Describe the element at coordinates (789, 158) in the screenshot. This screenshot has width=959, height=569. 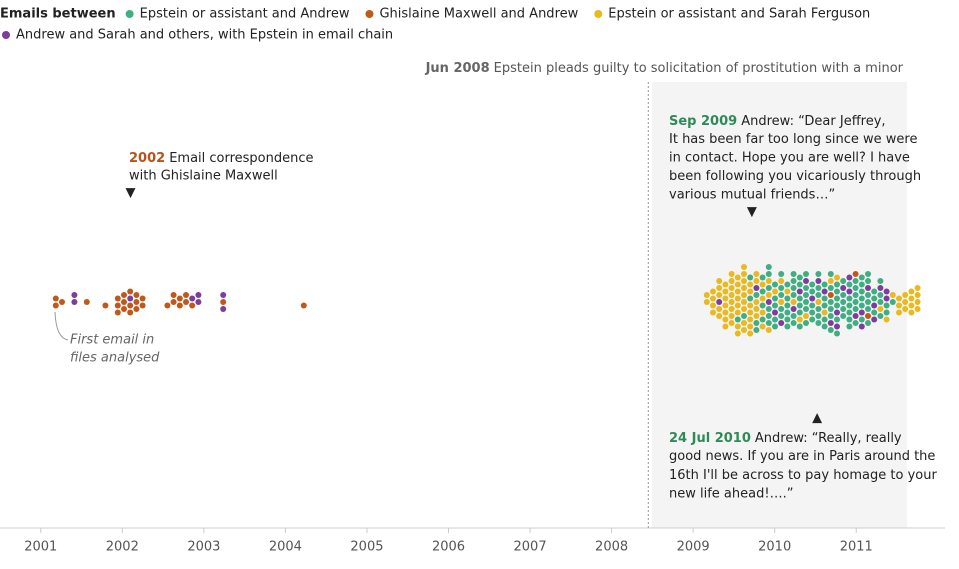
I see `annotation-text: in contact. Hope you are well? I have` at that location.